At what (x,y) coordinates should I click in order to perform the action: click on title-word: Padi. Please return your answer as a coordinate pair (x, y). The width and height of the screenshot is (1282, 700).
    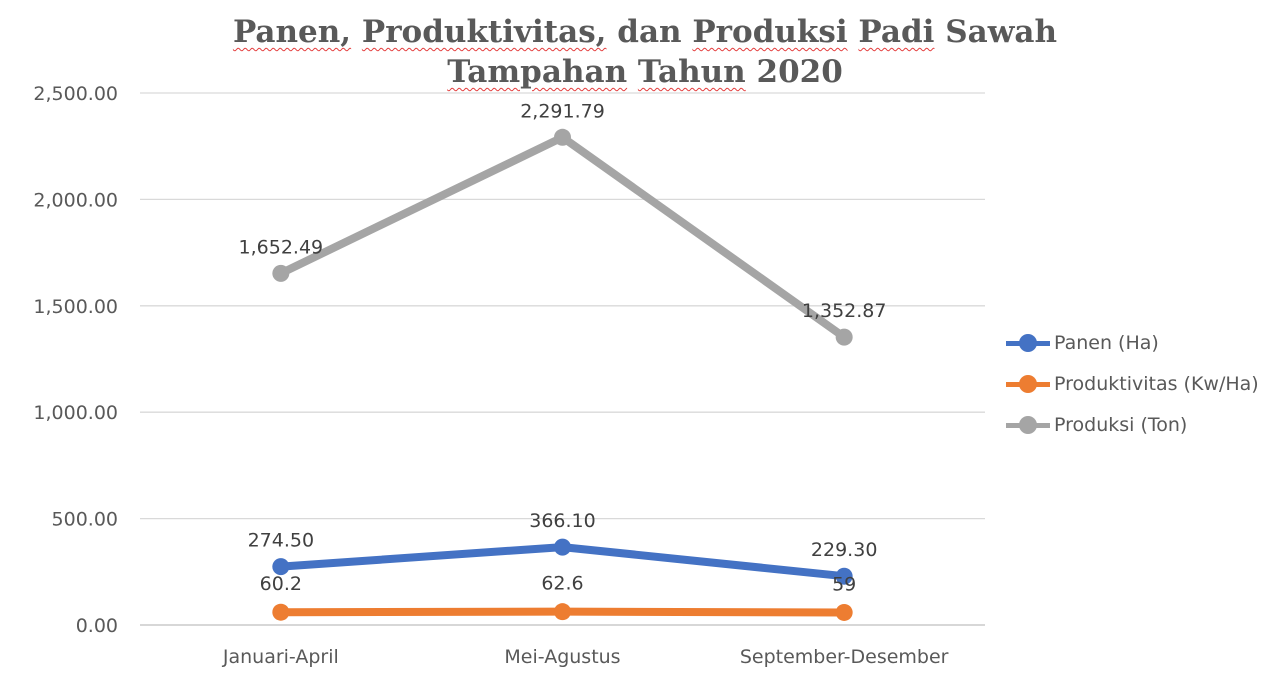
    Looking at the image, I should click on (896, 32).